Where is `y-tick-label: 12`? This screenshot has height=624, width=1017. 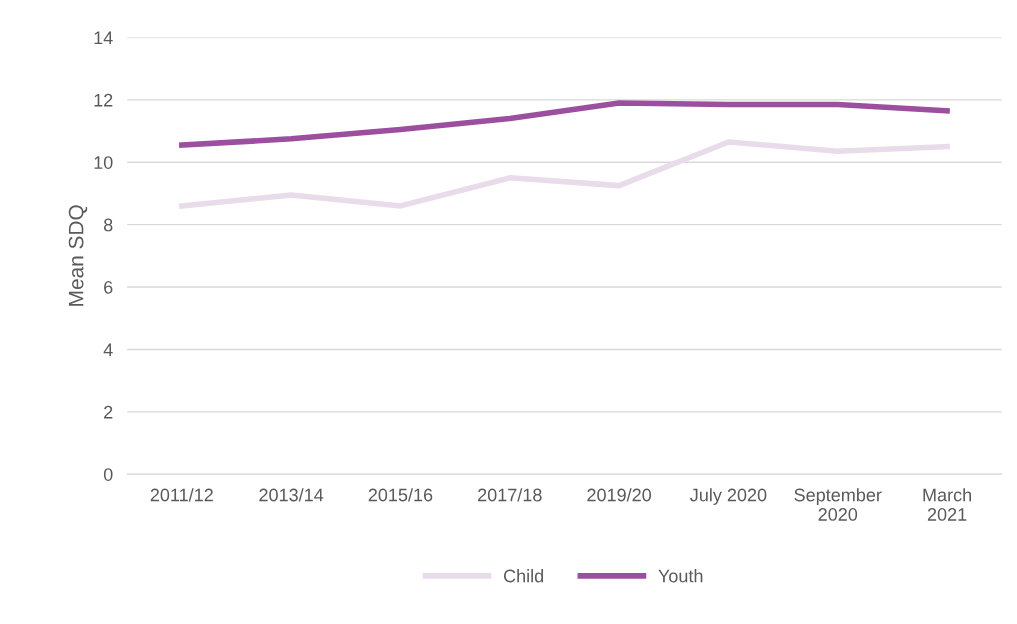 y-tick-label: 12 is located at coordinates (103, 100).